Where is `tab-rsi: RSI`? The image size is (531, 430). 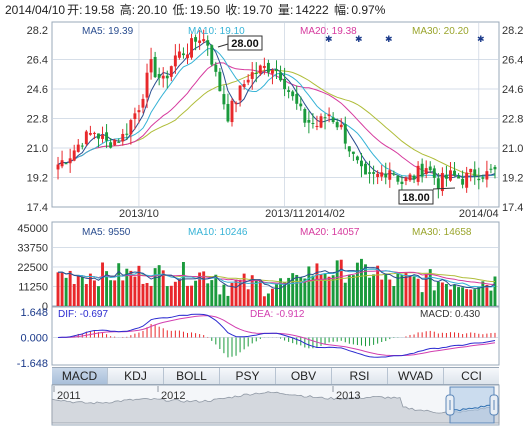 tab-rsi: RSI is located at coordinates (360, 376).